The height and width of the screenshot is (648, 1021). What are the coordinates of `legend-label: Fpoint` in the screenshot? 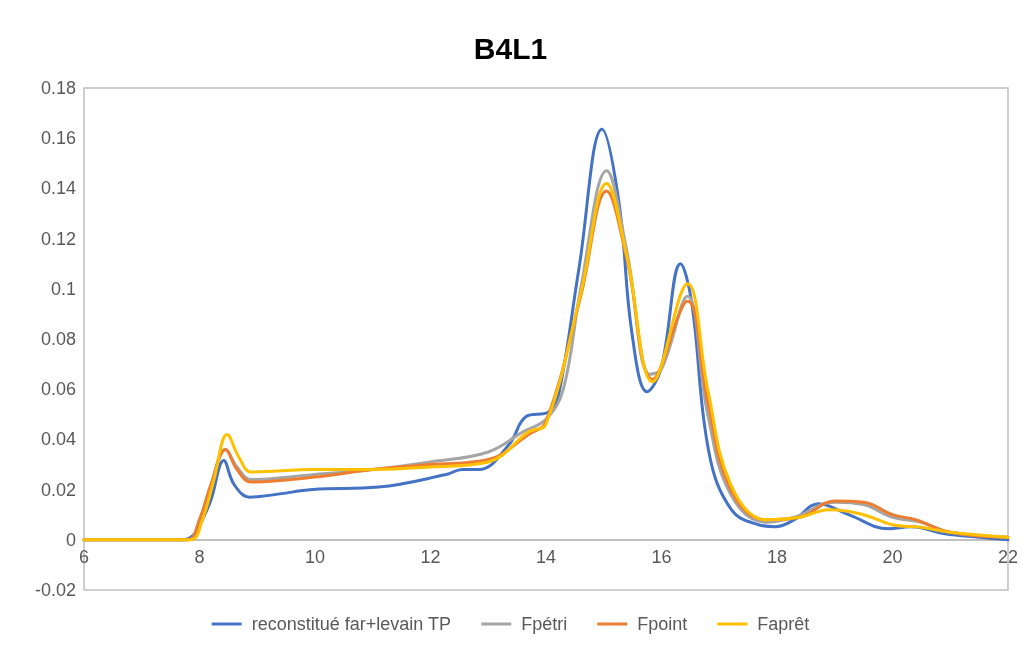 It's located at (662, 624).